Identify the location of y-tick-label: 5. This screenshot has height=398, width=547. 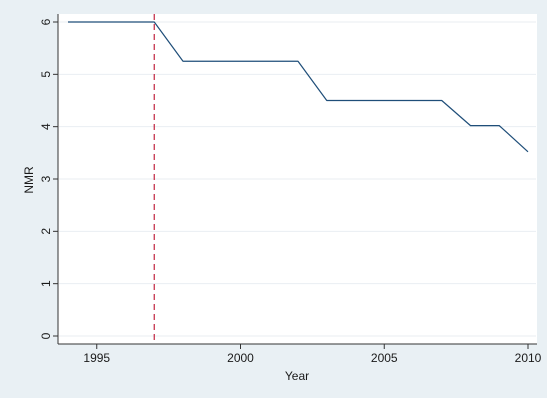
(46, 74).